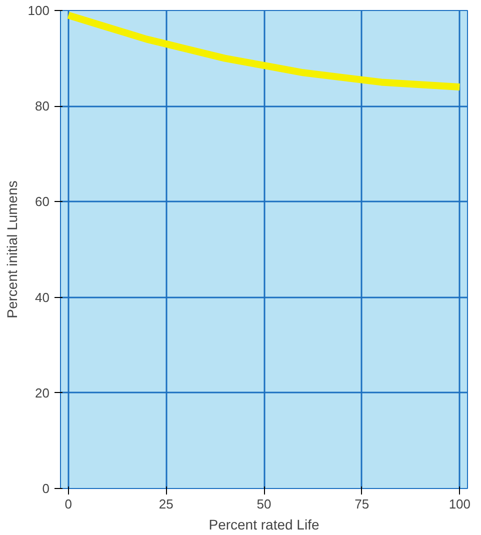 Image resolution: width=481 pixels, height=535 pixels. Describe the element at coordinates (68, 504) in the screenshot. I see `x-tick-label: 0` at that location.